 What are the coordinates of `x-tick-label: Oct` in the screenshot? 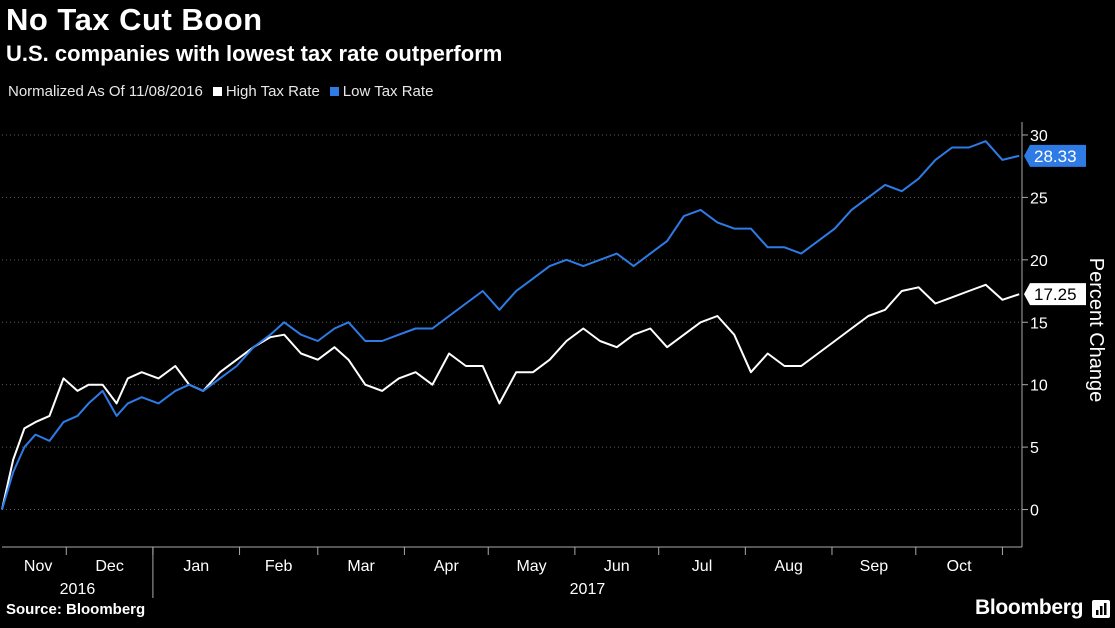 It's located at (959, 566).